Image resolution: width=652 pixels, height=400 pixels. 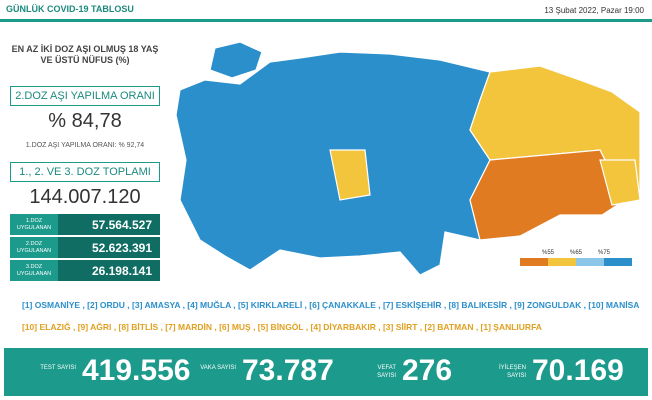 I want to click on dose-value: 26.198.141, so click(x=121, y=270).